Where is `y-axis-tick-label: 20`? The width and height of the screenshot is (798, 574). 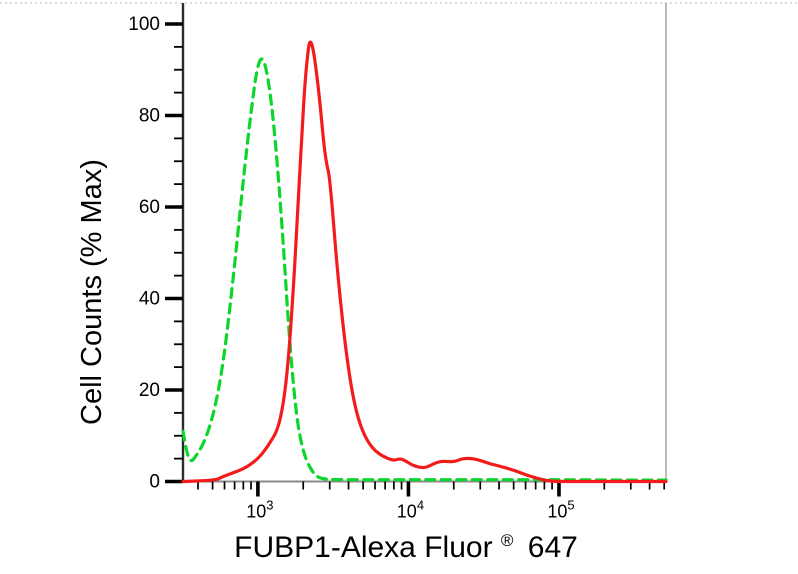
y-axis-tick-label: 20 is located at coordinates (149, 390).